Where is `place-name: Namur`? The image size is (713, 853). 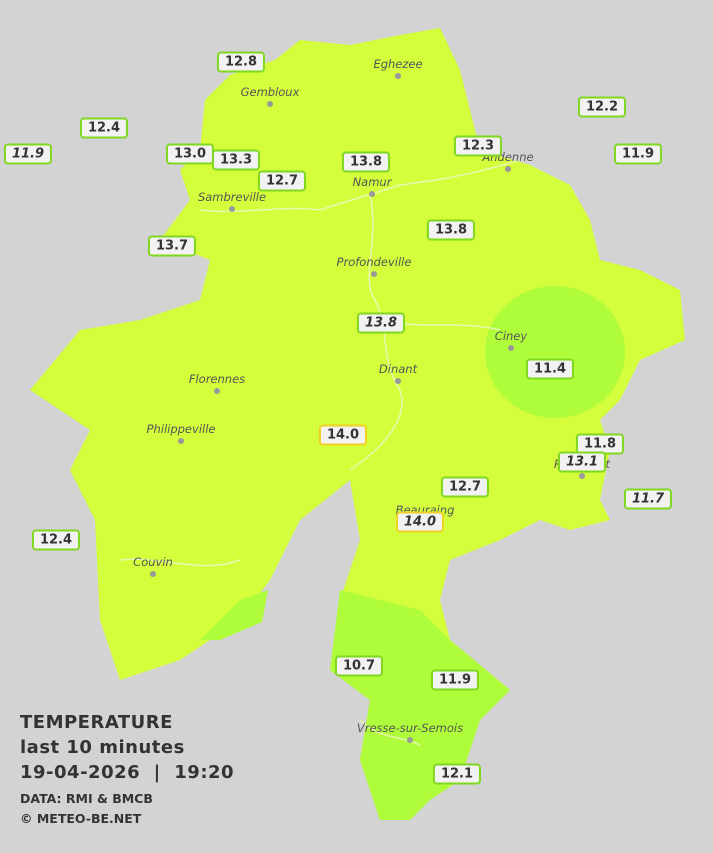 place-name: Namur is located at coordinates (372, 182).